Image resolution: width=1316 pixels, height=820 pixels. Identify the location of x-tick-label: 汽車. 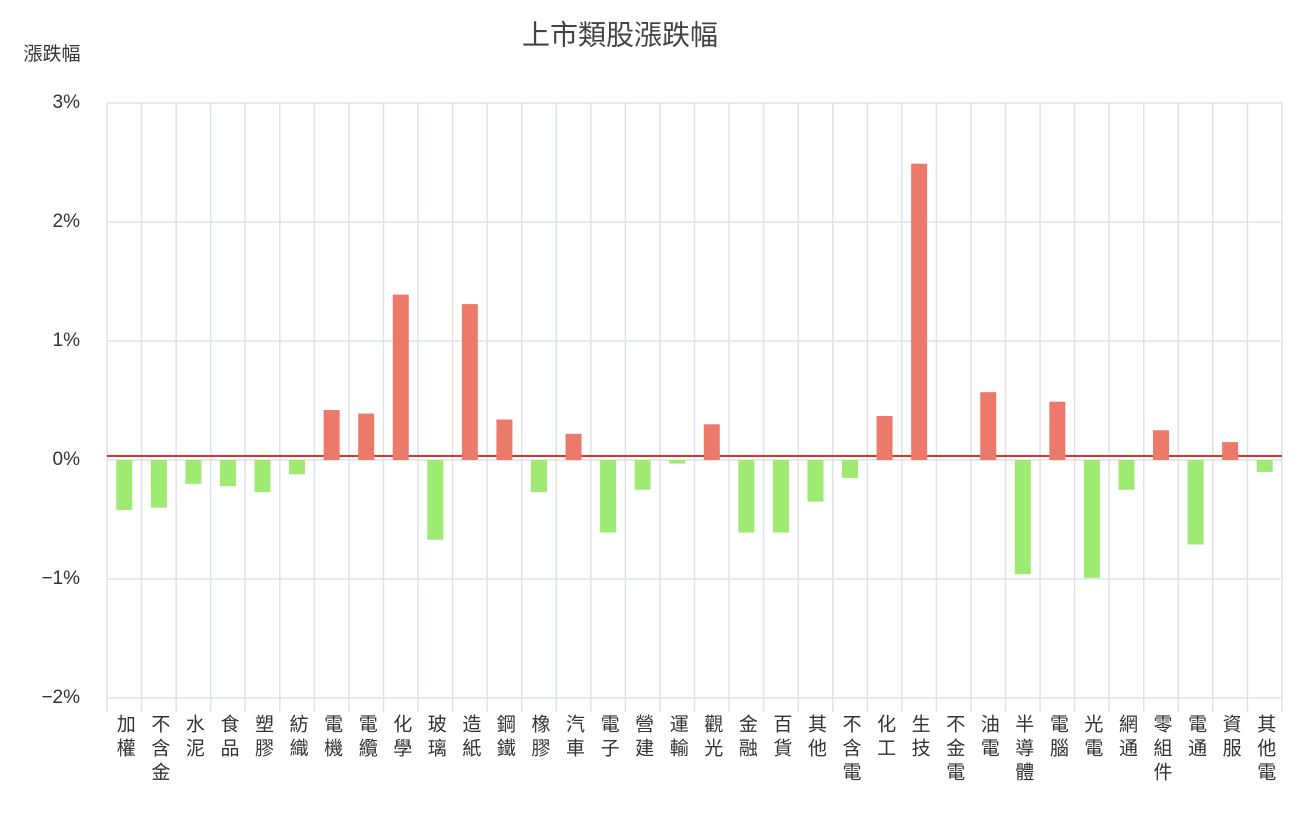
(574, 738).